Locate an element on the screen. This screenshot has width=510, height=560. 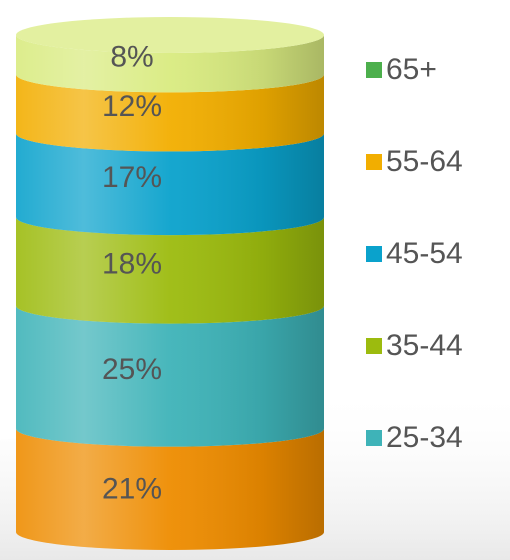
data-label-35-44: 18% is located at coordinates (132, 263).